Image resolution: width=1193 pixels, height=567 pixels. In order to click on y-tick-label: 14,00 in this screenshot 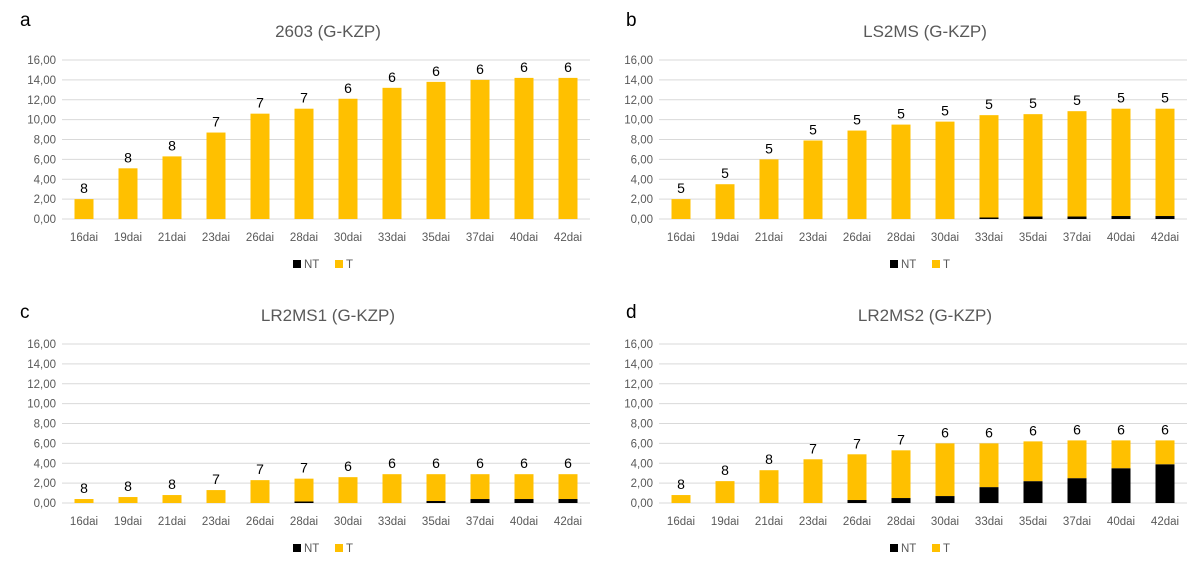, I will do `click(638, 81)`.